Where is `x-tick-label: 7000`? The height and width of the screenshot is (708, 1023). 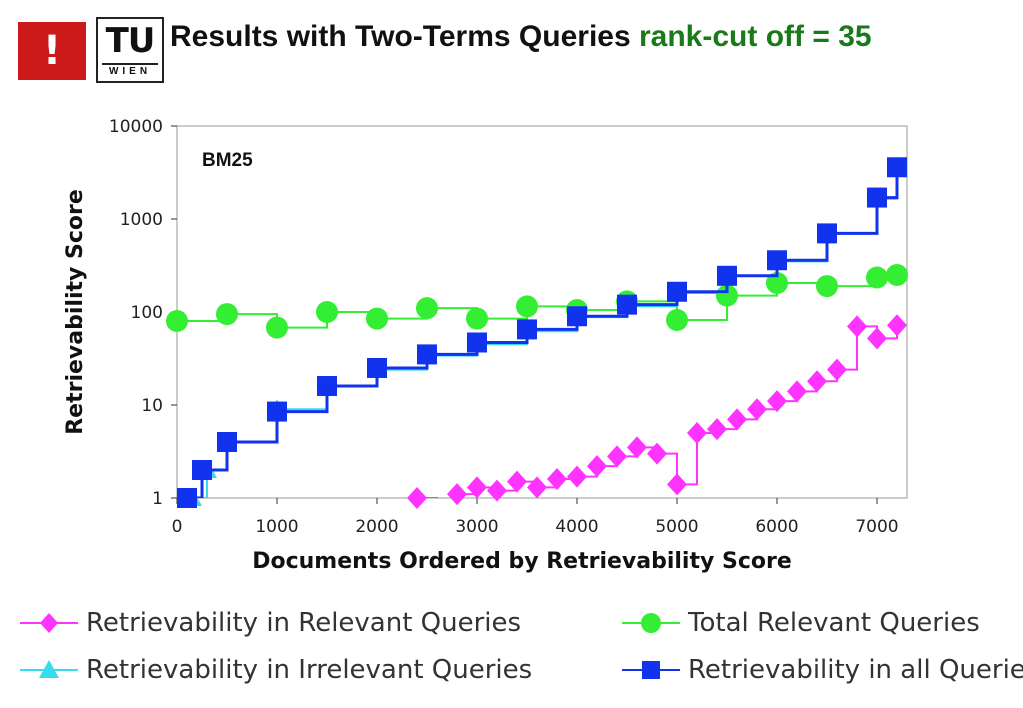 x-tick-label: 7000 is located at coordinates (876, 527).